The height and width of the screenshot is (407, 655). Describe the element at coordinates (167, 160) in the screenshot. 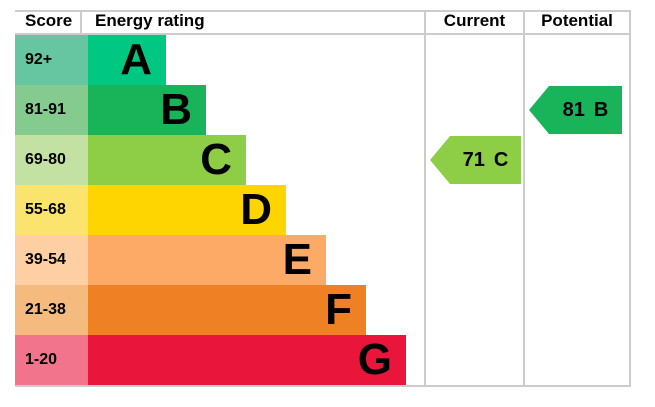

I see `rating-bar-c: C` at that location.